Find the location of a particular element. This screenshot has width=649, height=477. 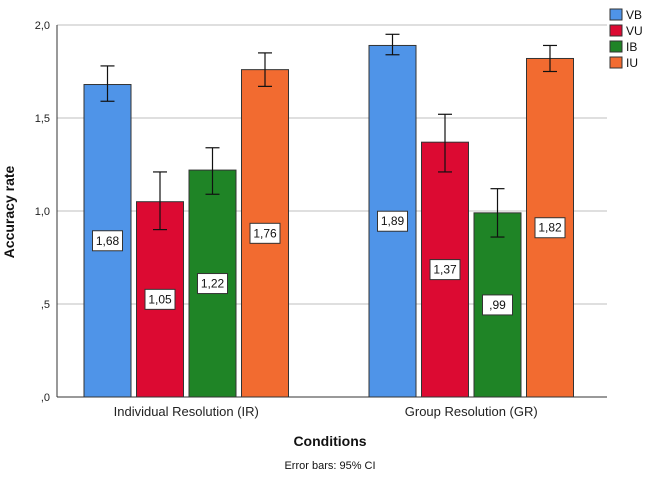

value-label: 1,37 is located at coordinates (445, 270).